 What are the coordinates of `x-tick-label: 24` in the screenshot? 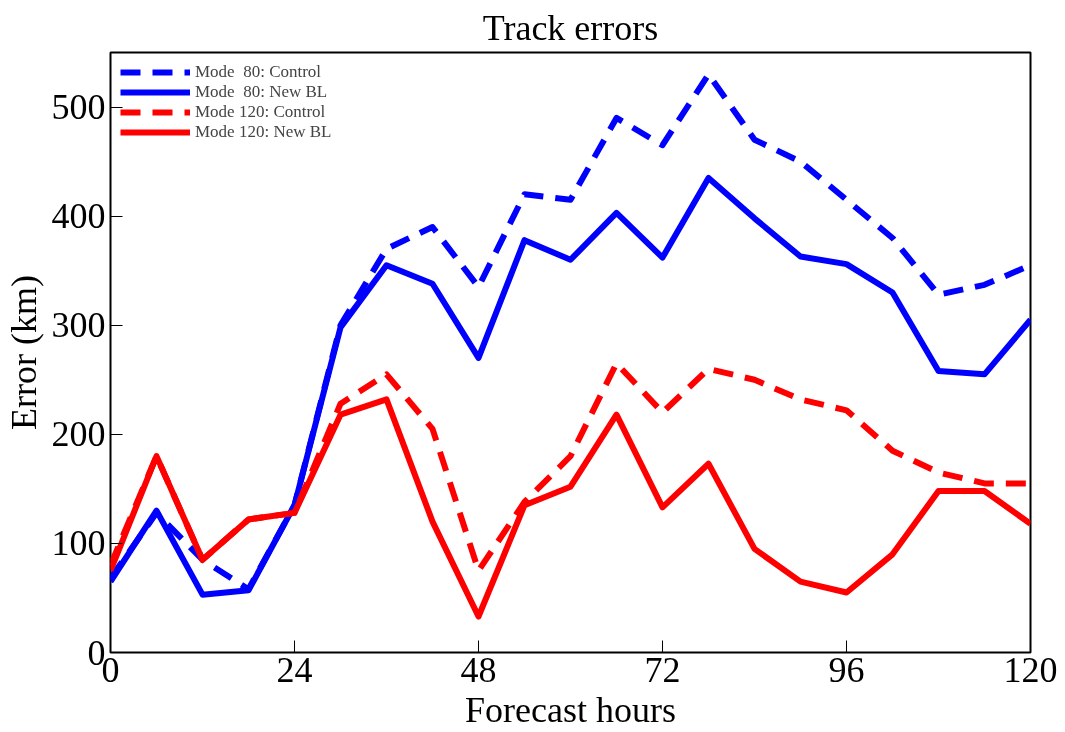 It's located at (294, 669).